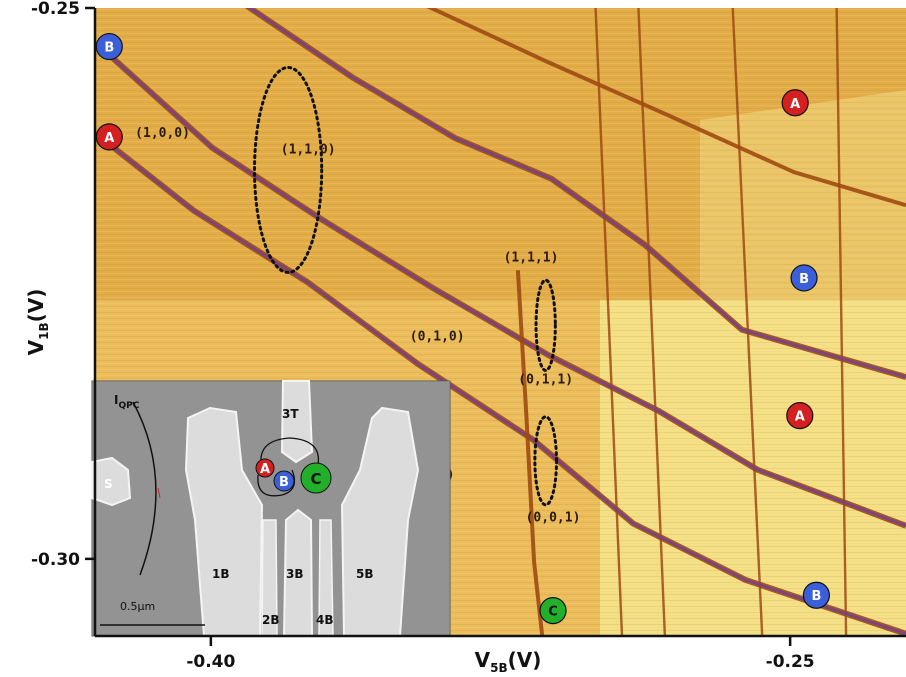 The width and height of the screenshot is (906, 677). What do you see at coordinates (297, 422) in the screenshot?
I see `gate-3t` at bounding box center [297, 422].